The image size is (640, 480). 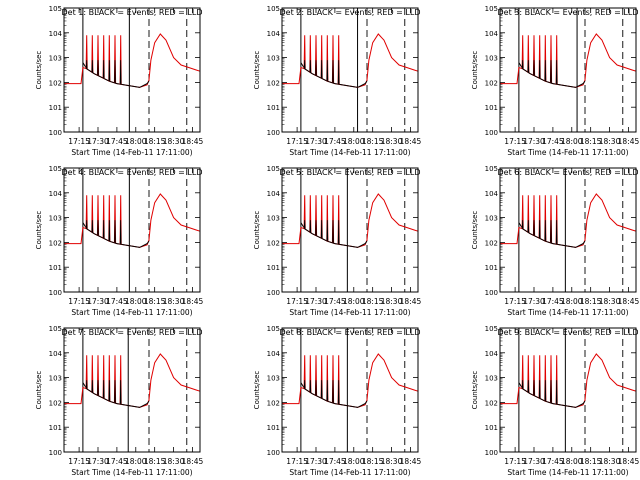 I want to click on panel-title: Det 4: BLACK = Events, RED = LLD, so click(x=132, y=172).